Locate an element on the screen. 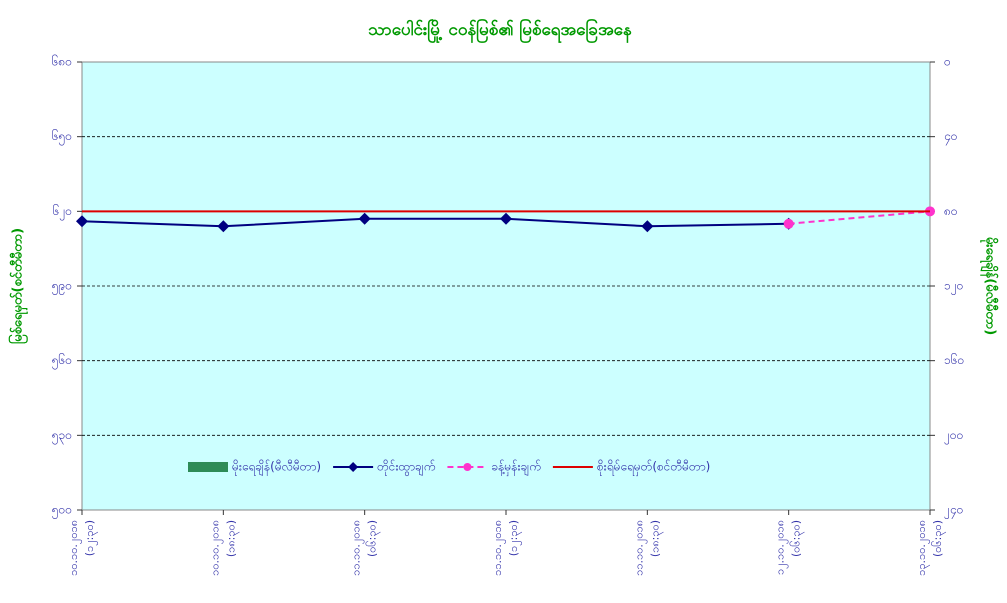 The height and width of the screenshot is (603, 1007). y2-tick-label: ၂၀၀ is located at coordinates (953, 436).